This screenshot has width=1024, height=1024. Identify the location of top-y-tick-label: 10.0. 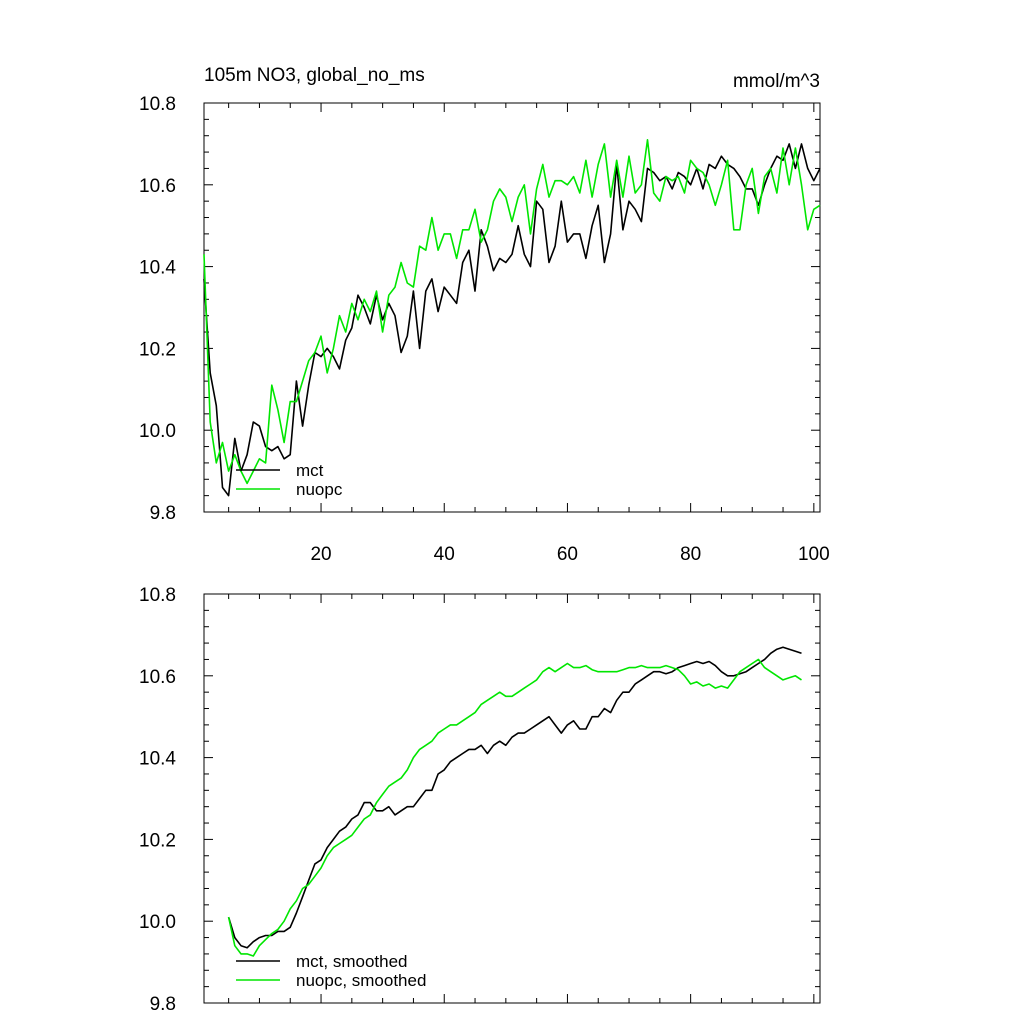
(157, 431).